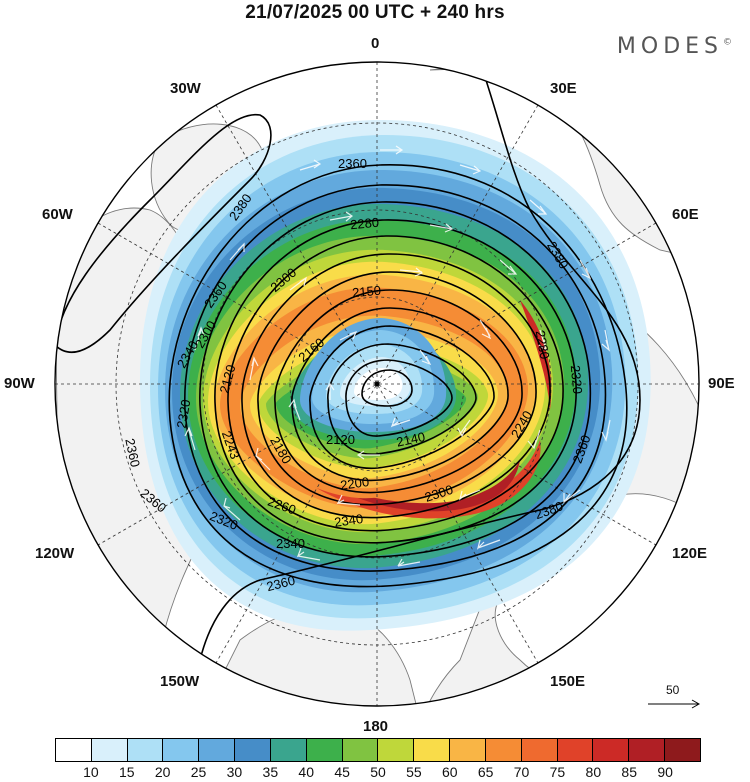 The image size is (750, 782). Describe the element at coordinates (234, 772) in the screenshot. I see `colorbar-tick-label: 30` at that location.